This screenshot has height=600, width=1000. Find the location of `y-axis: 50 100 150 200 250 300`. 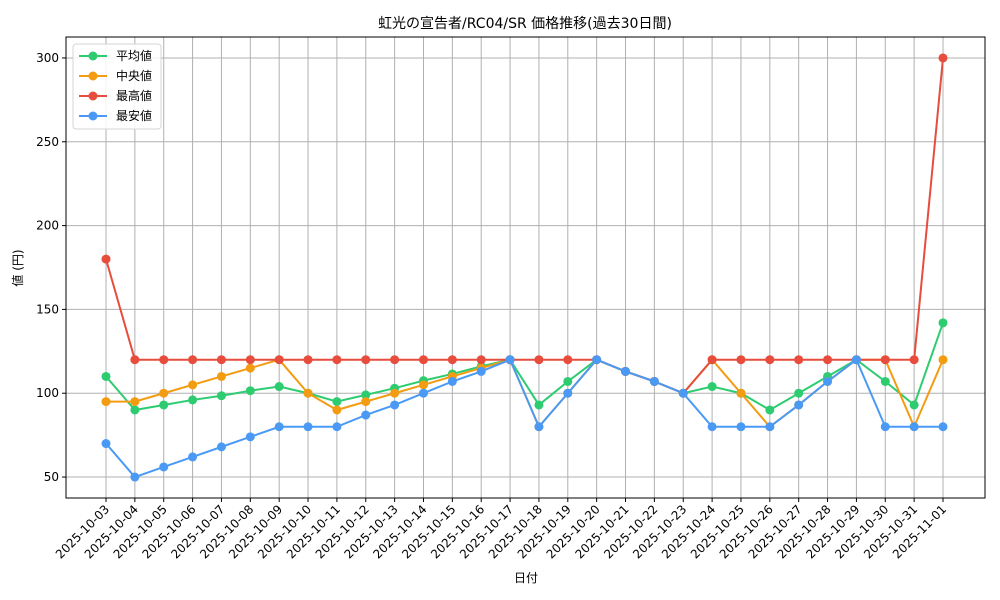

y-axis: 50 100 150 200 250 300 is located at coordinates (51, 267).